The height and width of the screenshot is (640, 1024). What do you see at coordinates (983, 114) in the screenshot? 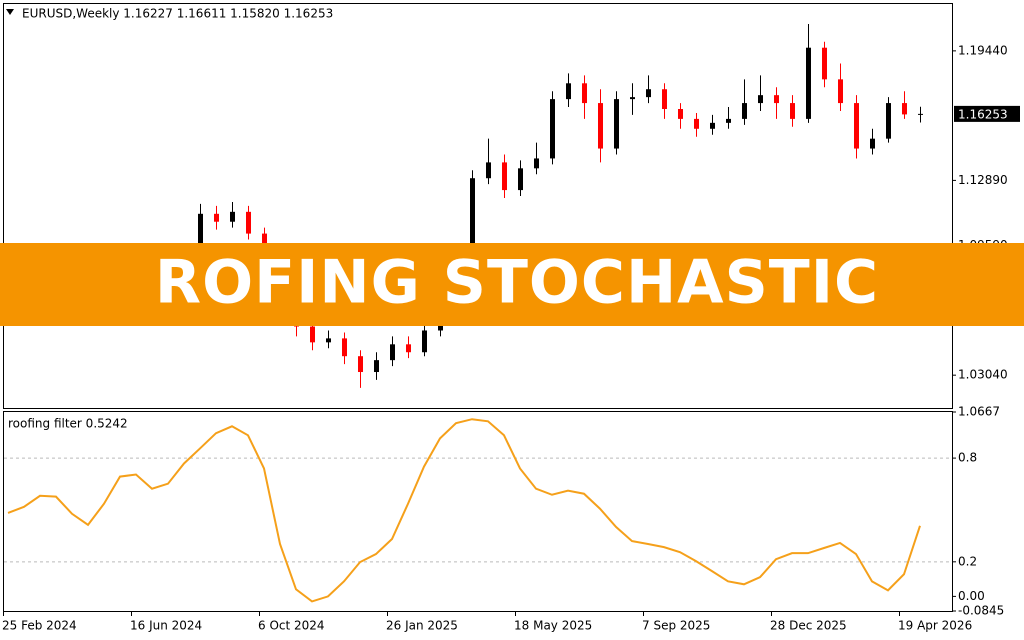
I see `last-price-label: 1.16253` at bounding box center [983, 114].